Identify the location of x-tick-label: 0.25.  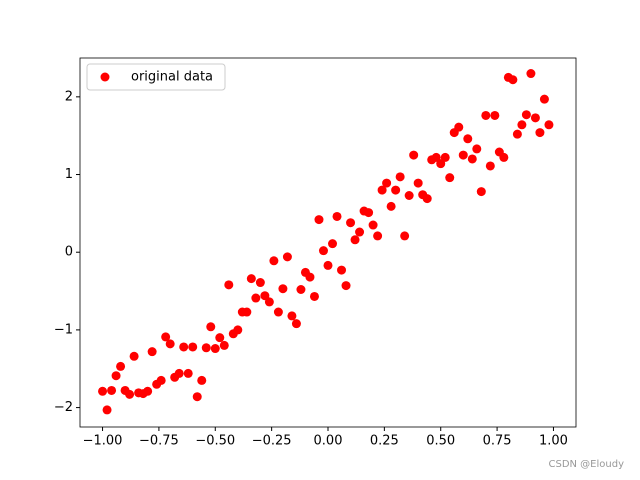
(384, 441).